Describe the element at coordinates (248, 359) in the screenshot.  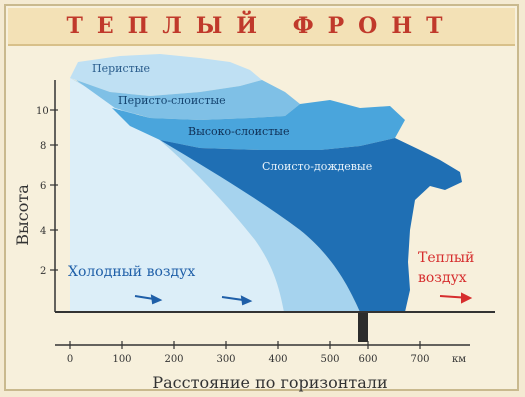
I see `x-tick-labels: 0 100 200 300 400 500 600 700` at that location.